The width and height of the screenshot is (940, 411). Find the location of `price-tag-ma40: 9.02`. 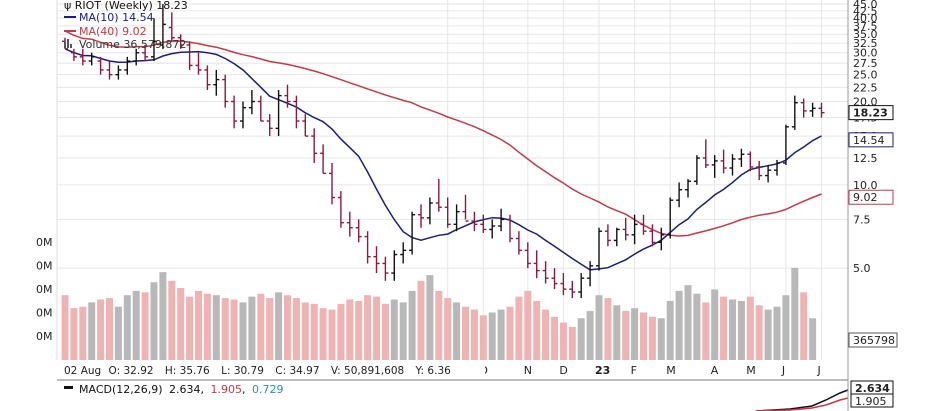

price-tag-ma40: 9.02 is located at coordinates (871, 197).